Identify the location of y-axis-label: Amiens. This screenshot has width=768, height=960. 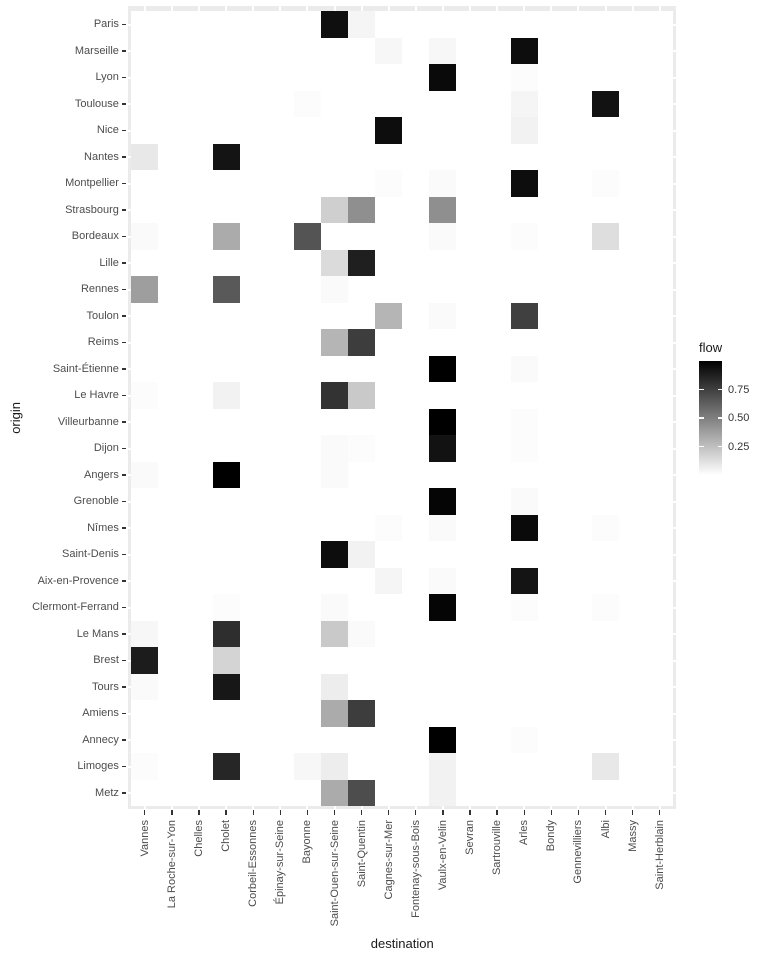
(100, 713).